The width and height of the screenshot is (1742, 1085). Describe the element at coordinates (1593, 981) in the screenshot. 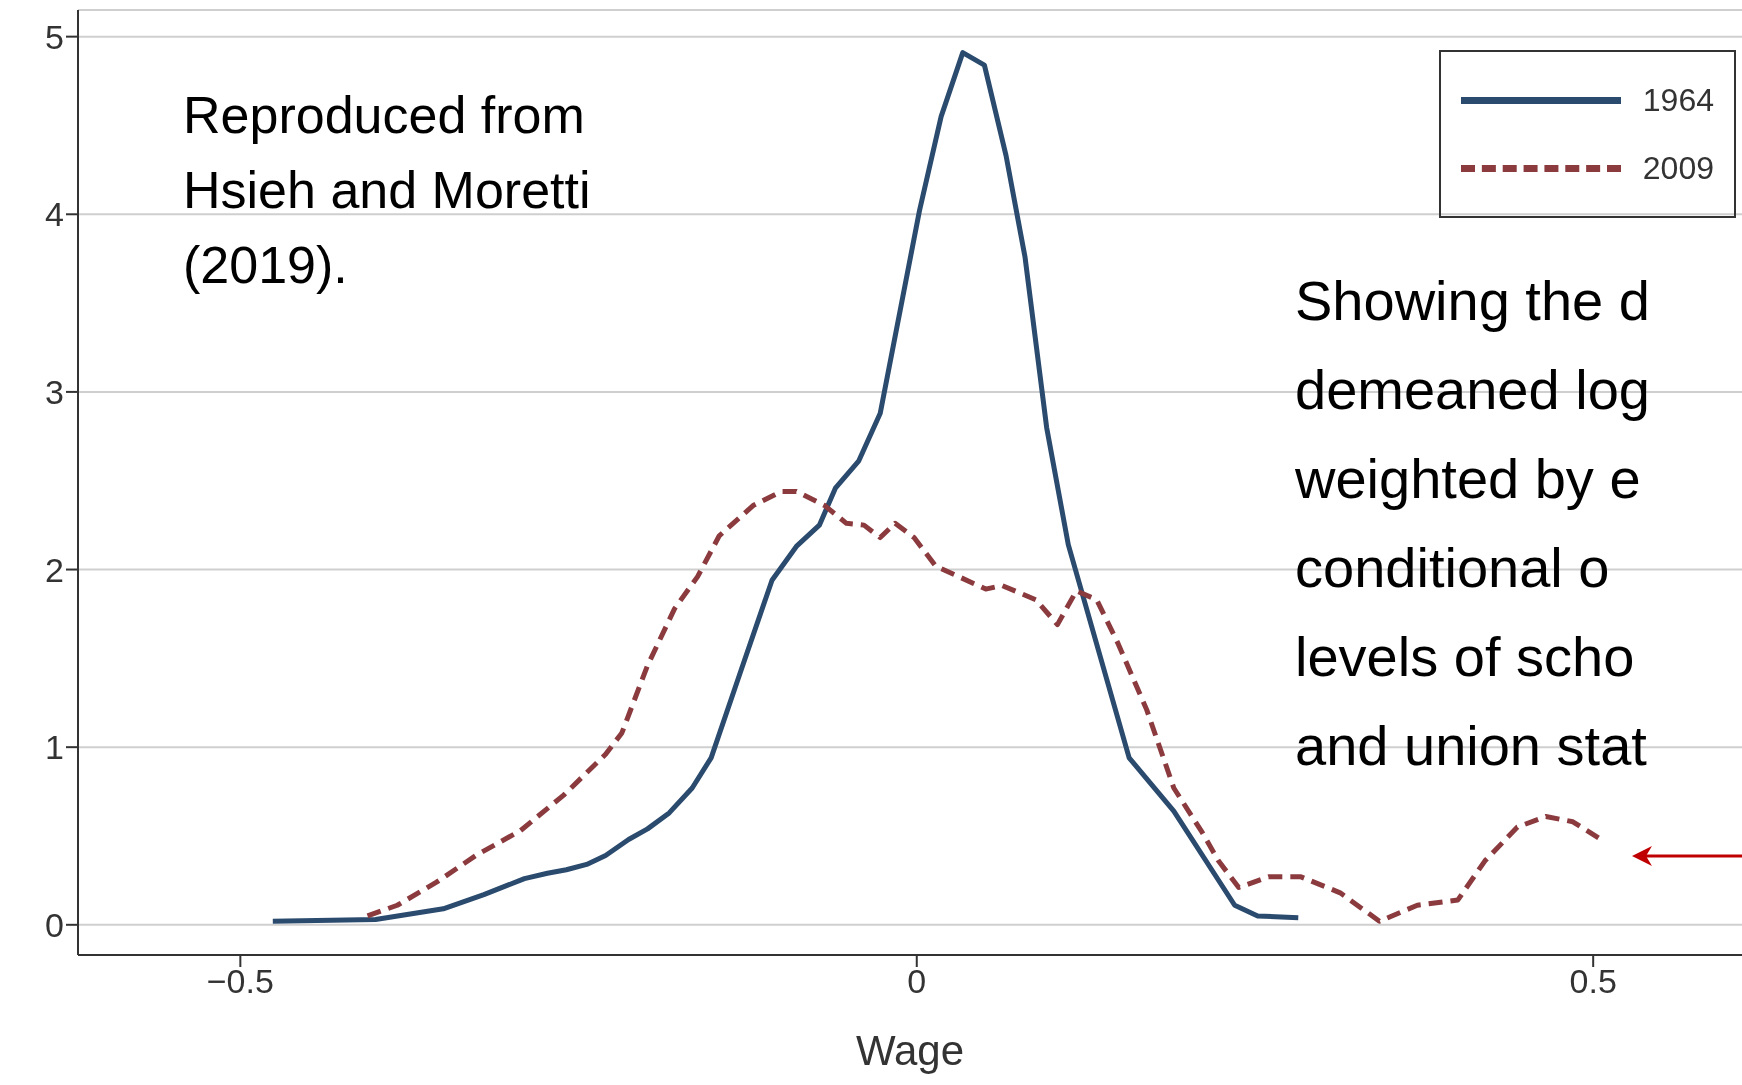

I see `x-tick-label: 0.5` at that location.